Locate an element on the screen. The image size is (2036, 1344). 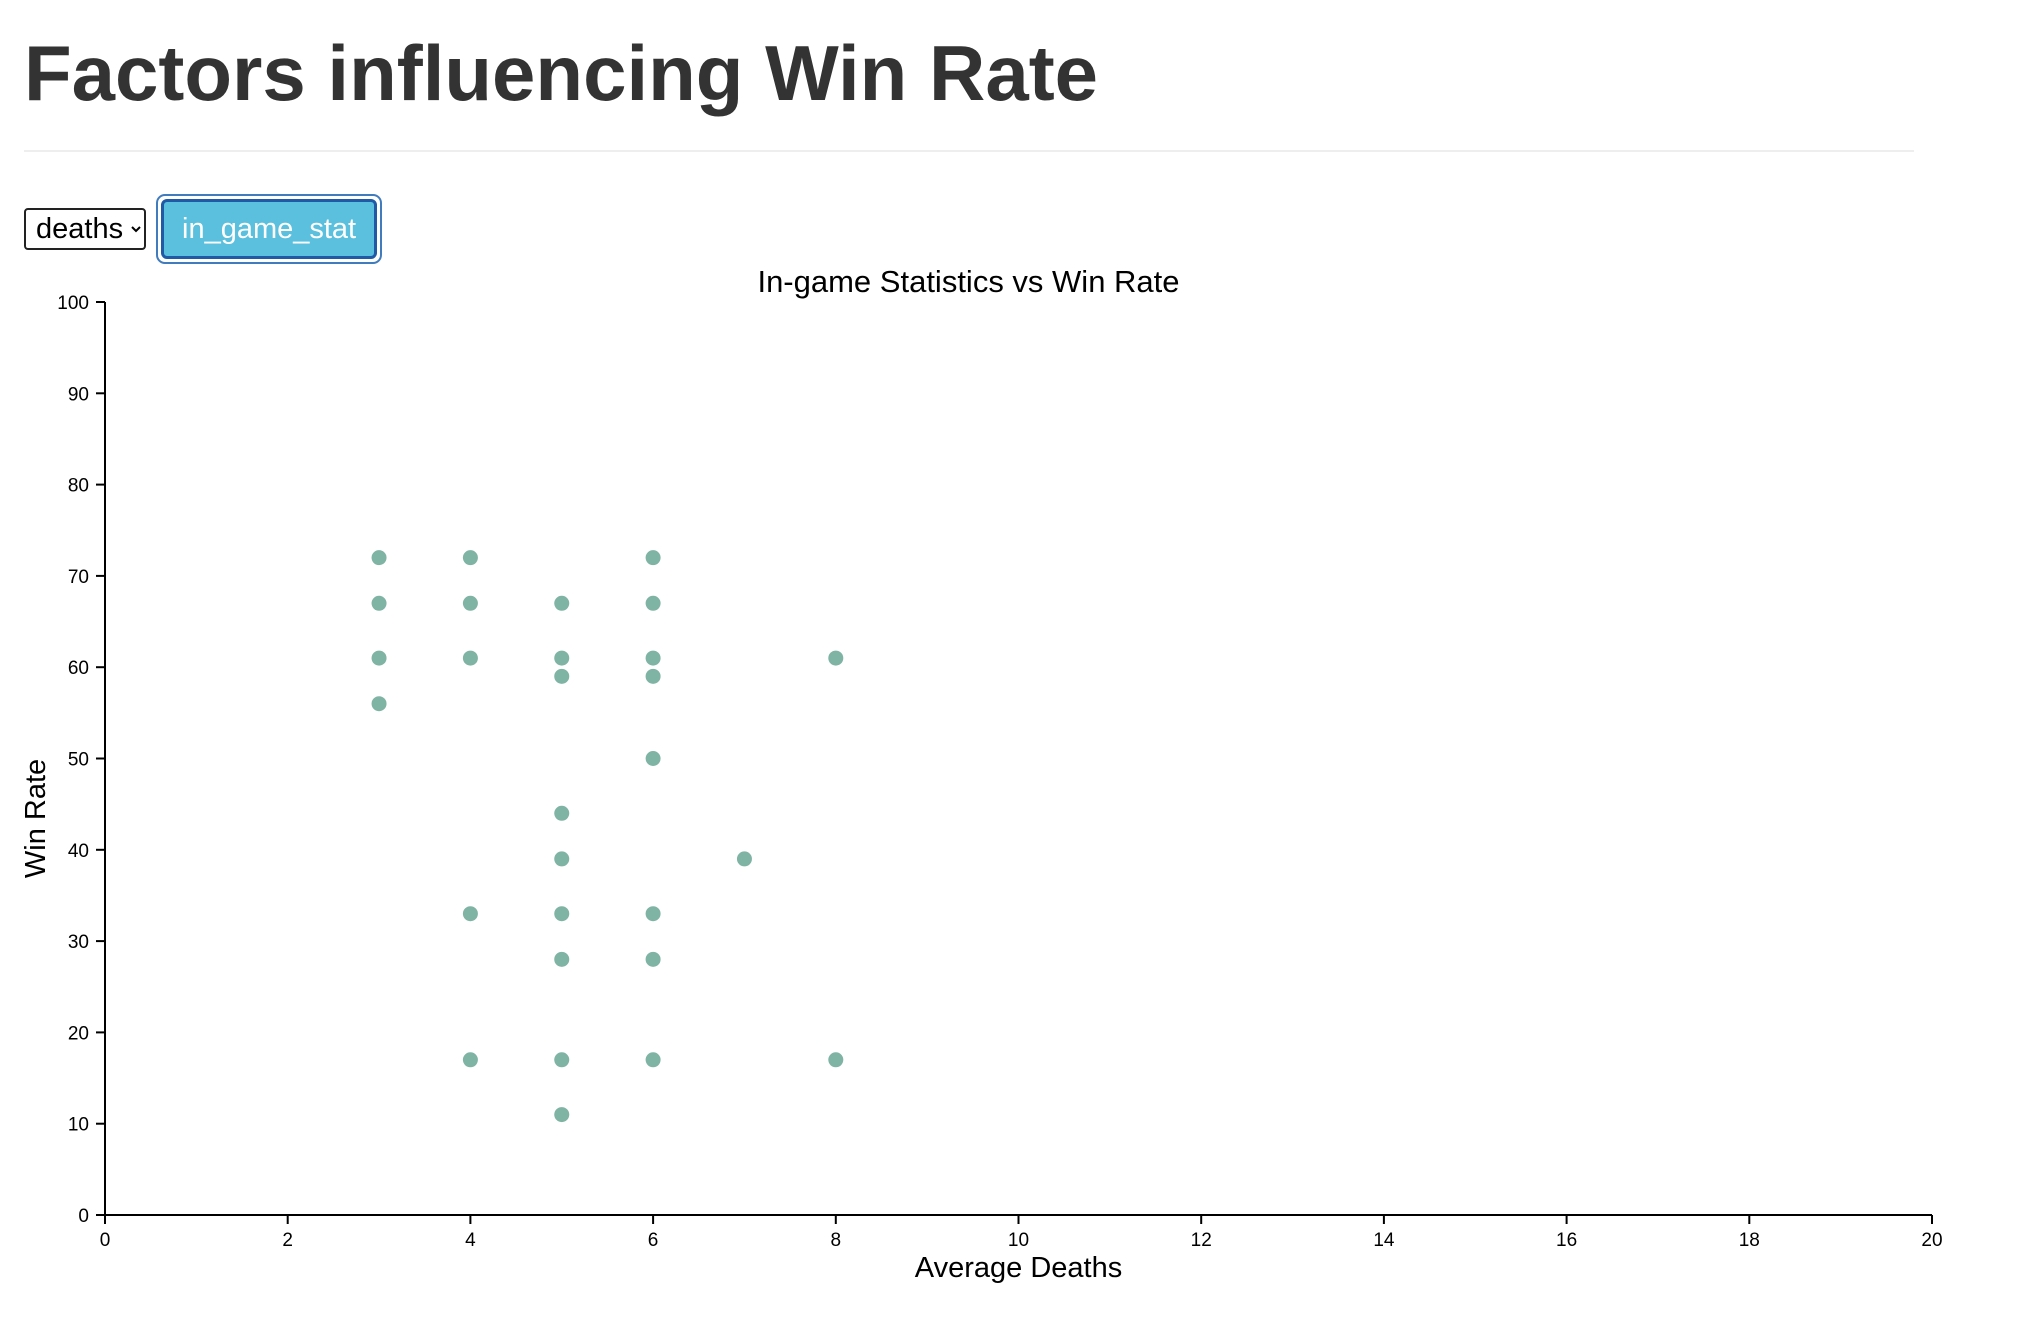
y-tick-label: 90 is located at coordinates (78, 394).